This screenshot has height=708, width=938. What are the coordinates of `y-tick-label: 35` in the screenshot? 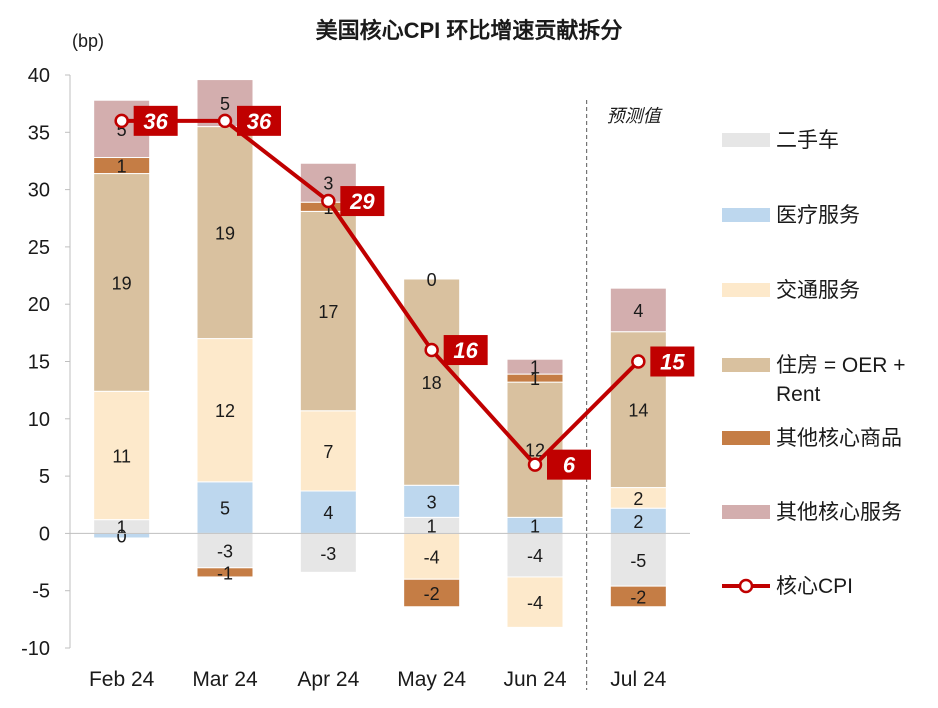 It's located at (39, 133).